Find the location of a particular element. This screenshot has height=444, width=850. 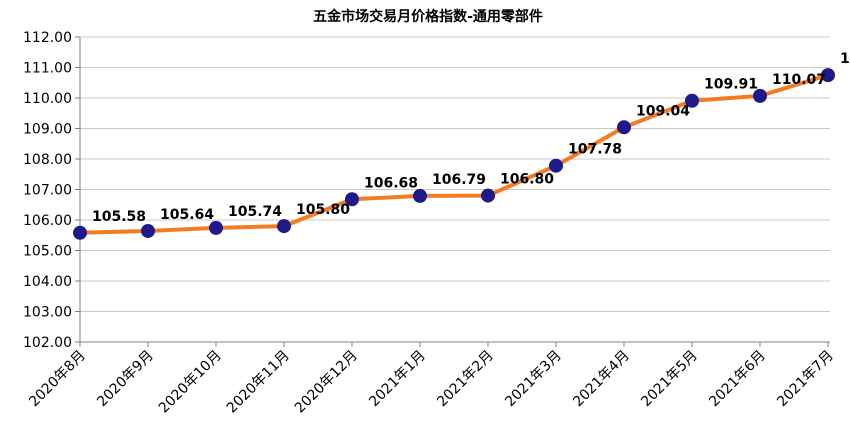

data-label: 109.91 is located at coordinates (731, 85).